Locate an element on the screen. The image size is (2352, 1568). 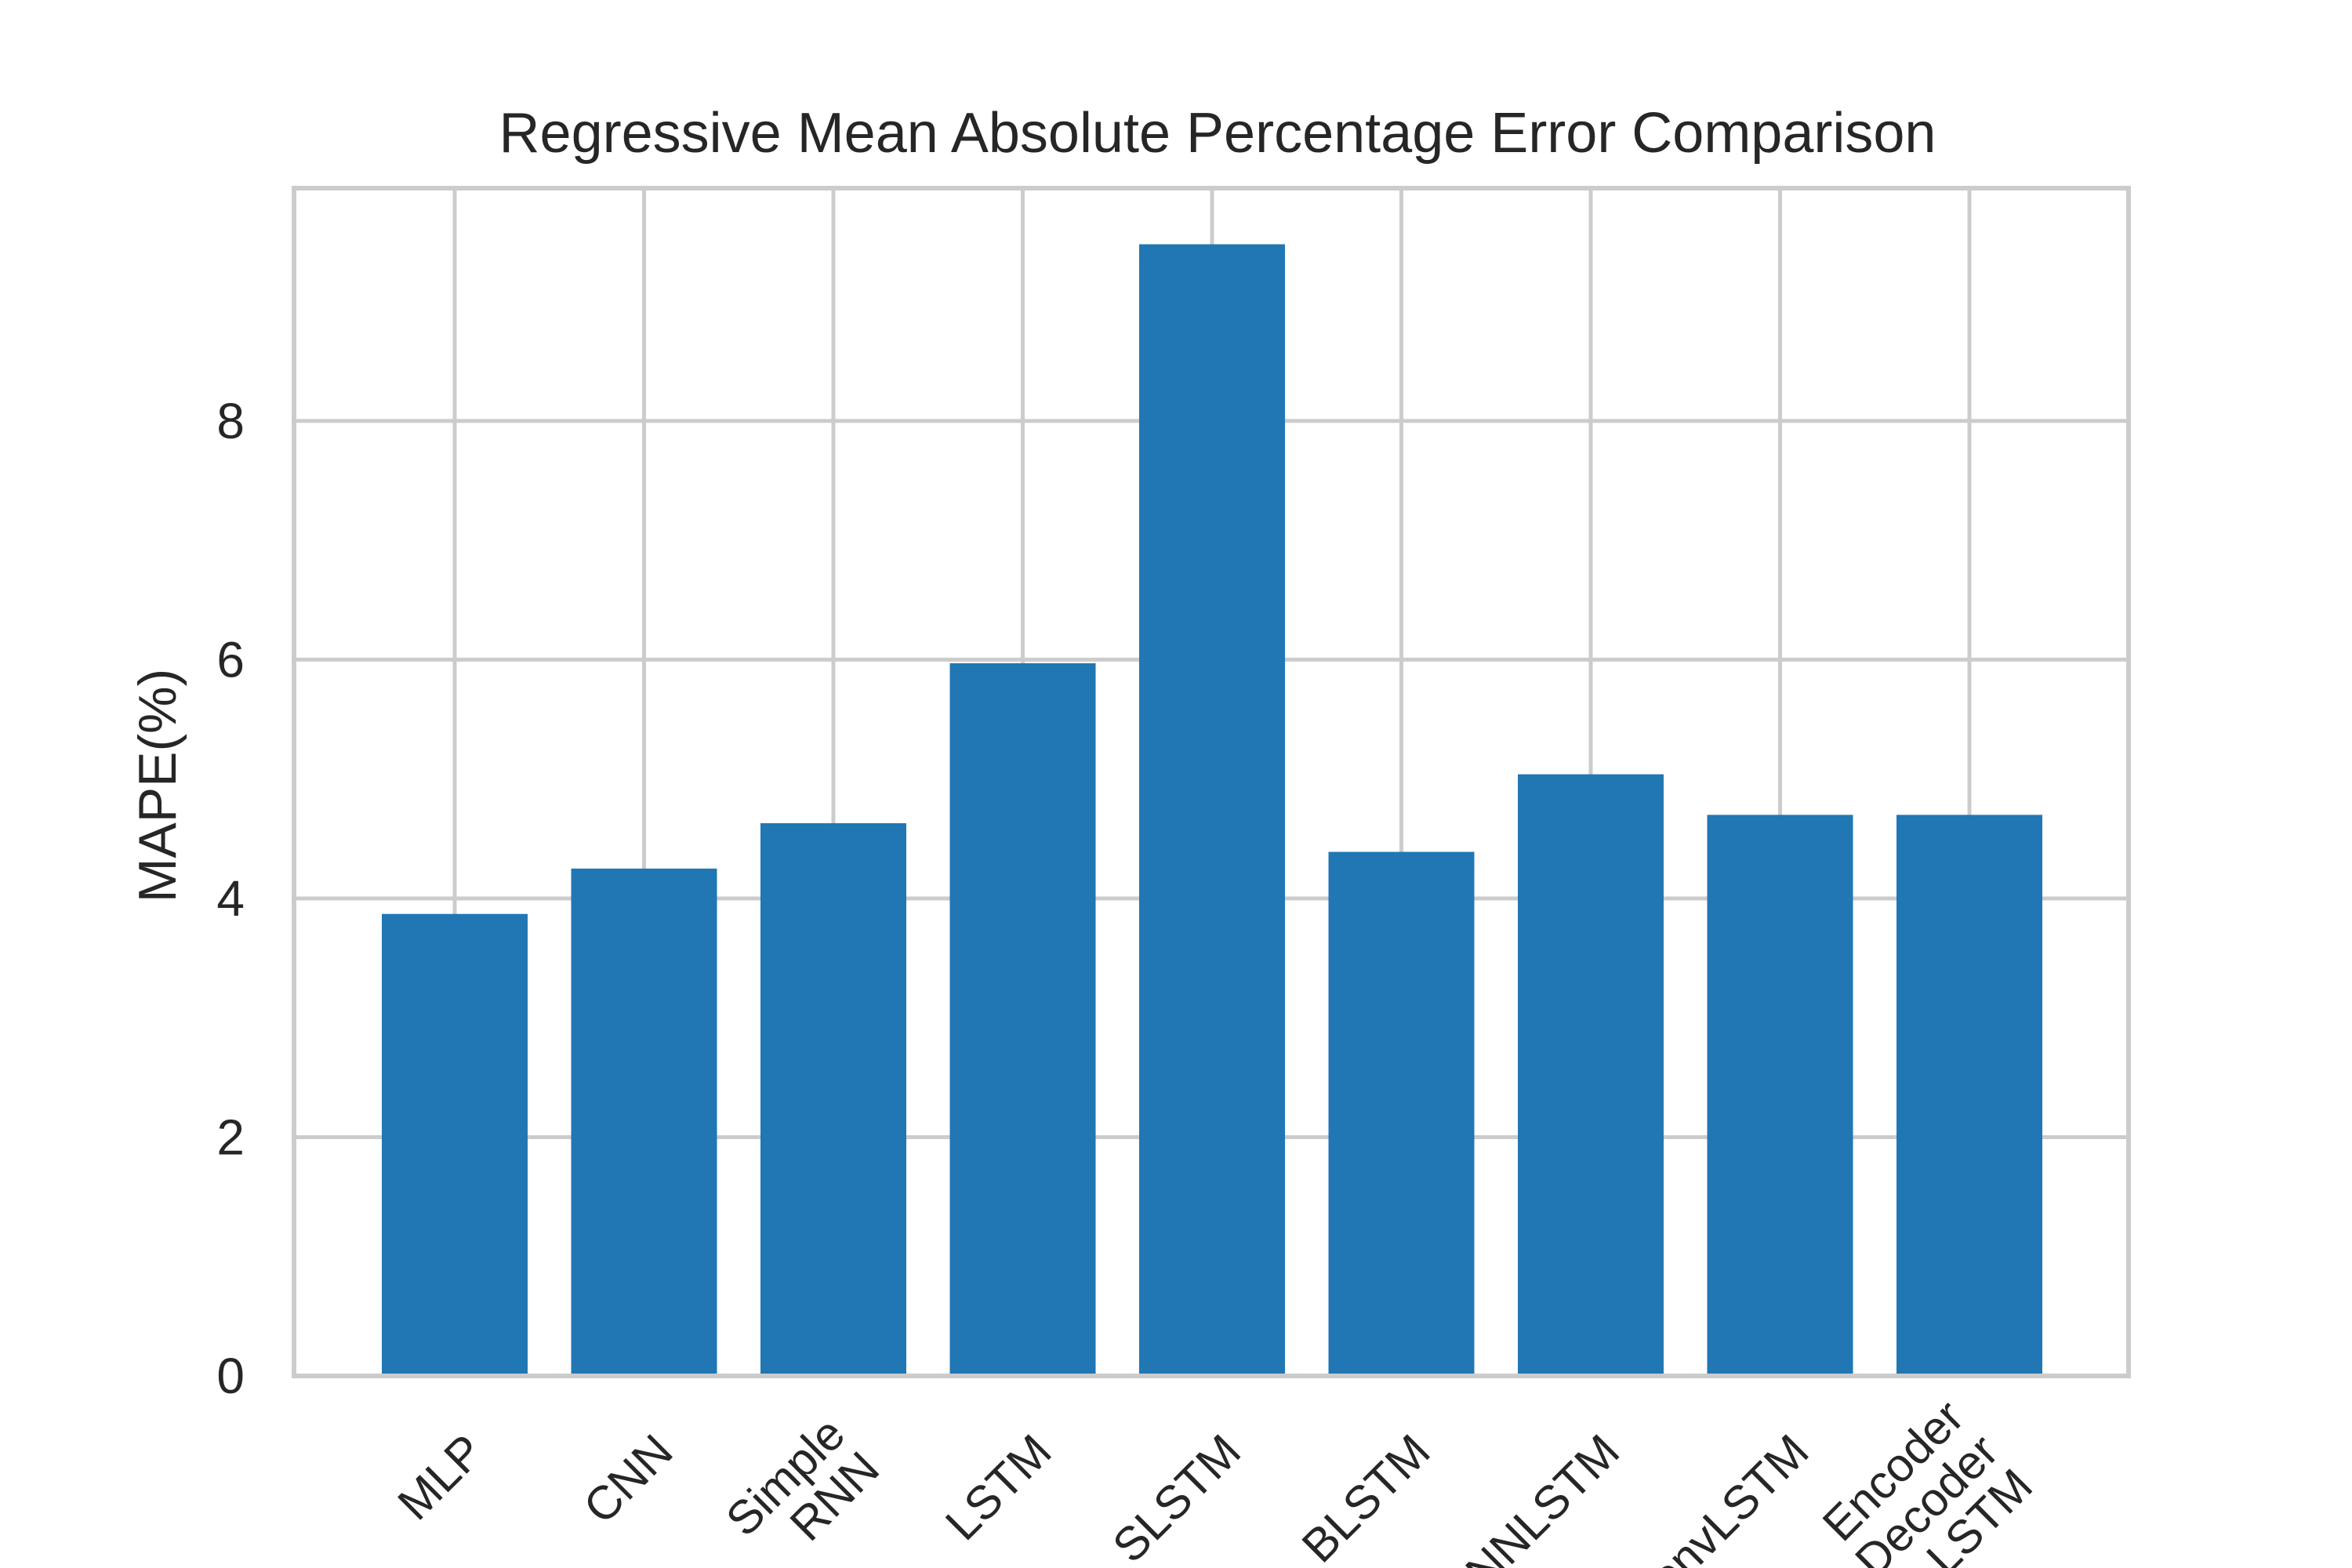
y-tick-labels: 0 2 4 6 8 is located at coordinates (230, 899).